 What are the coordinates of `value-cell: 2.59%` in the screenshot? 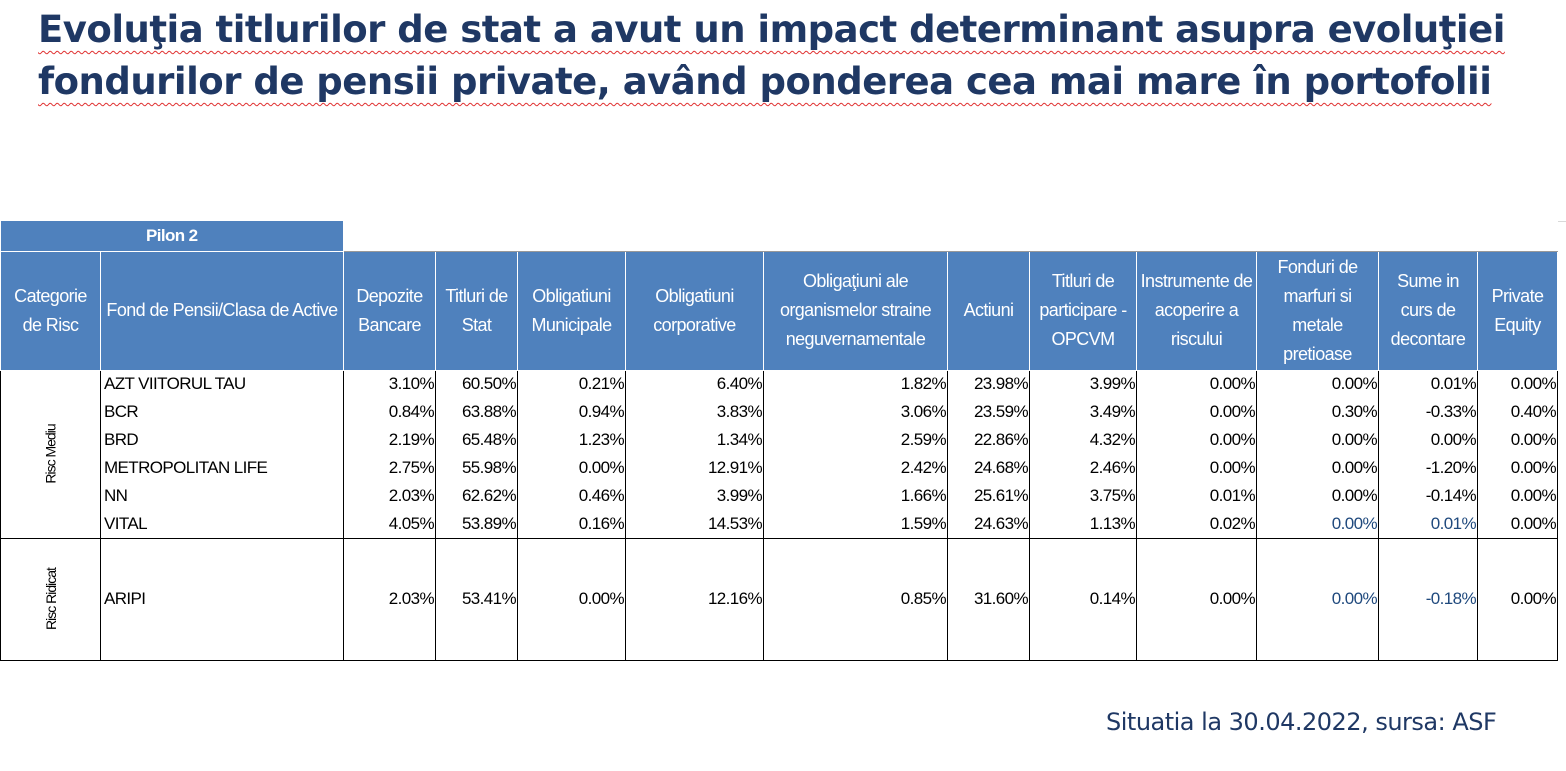 It's located at (855, 440).